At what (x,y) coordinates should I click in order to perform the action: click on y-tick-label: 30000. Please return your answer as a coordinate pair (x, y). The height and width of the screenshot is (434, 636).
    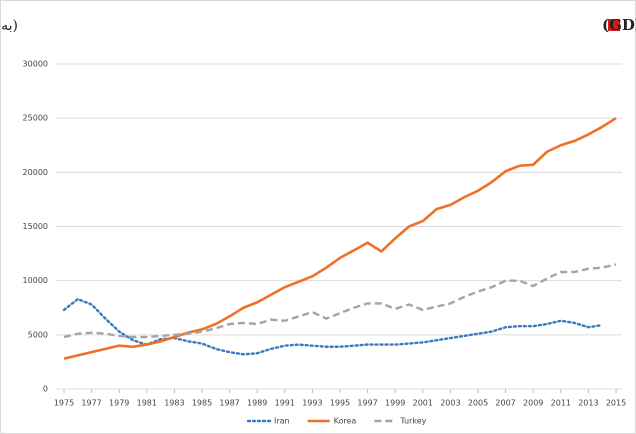
    Looking at the image, I should click on (35, 64).